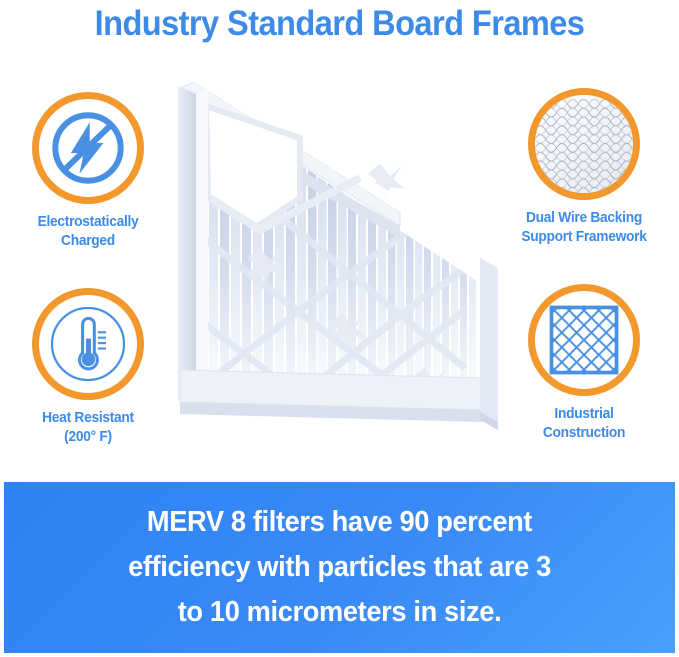  I want to click on feature-caption-line-2: (200° F), so click(88, 437).